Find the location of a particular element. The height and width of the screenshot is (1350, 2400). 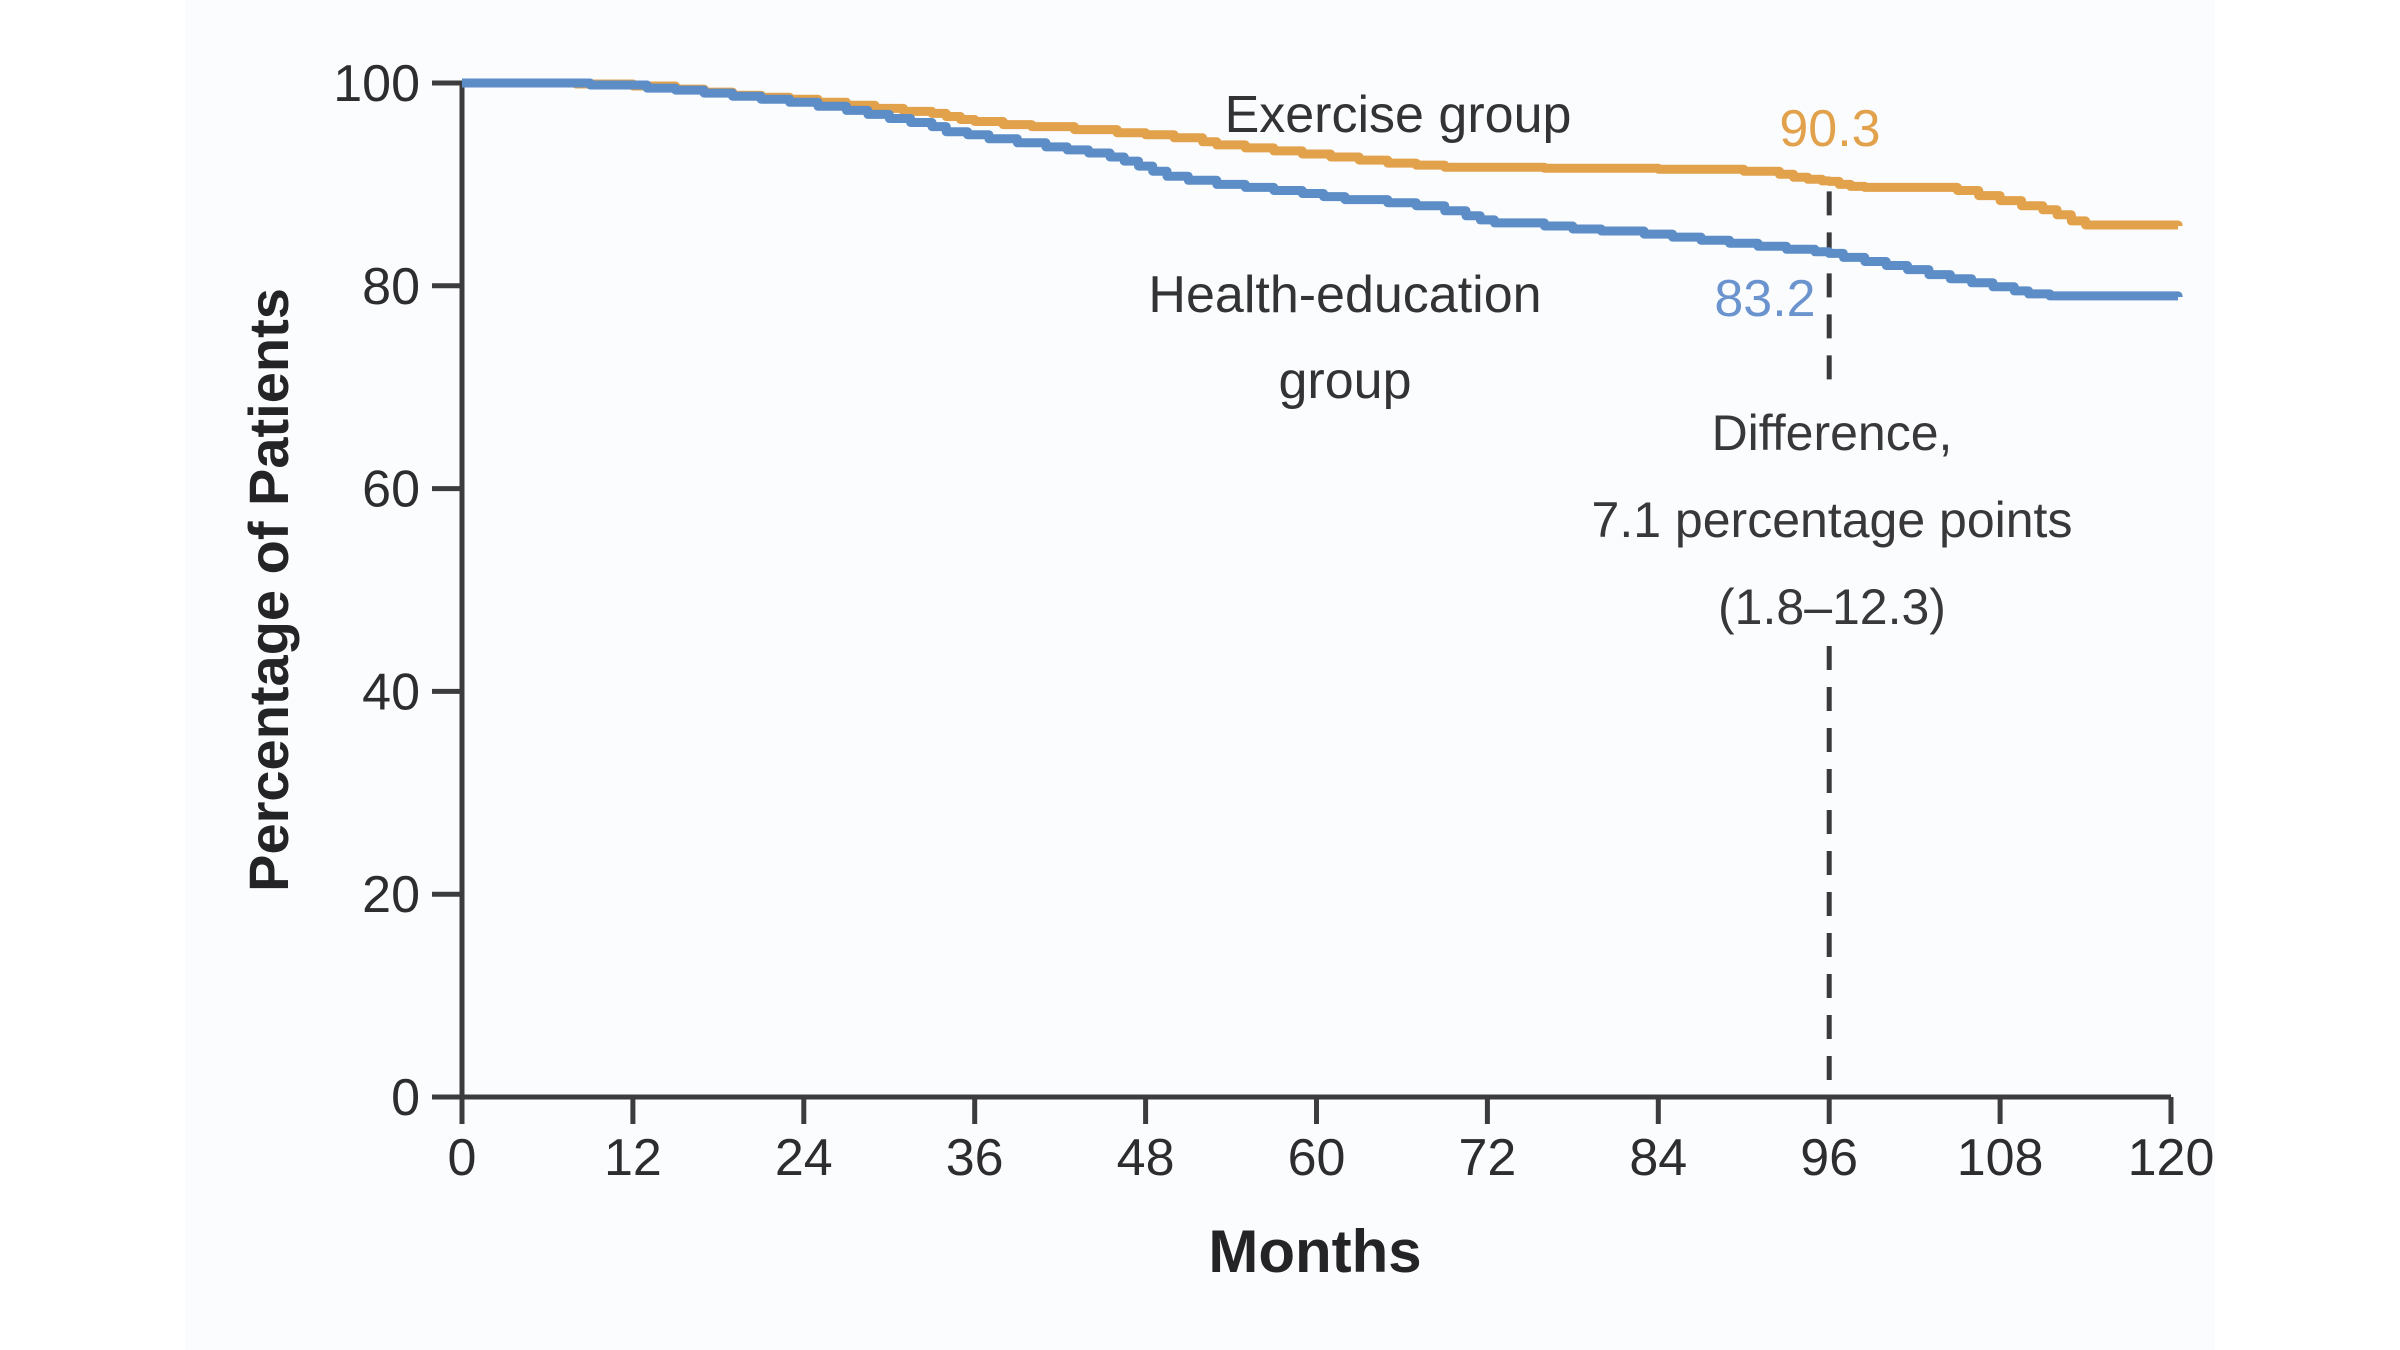

y-tick-label: 20 is located at coordinates (391, 895).